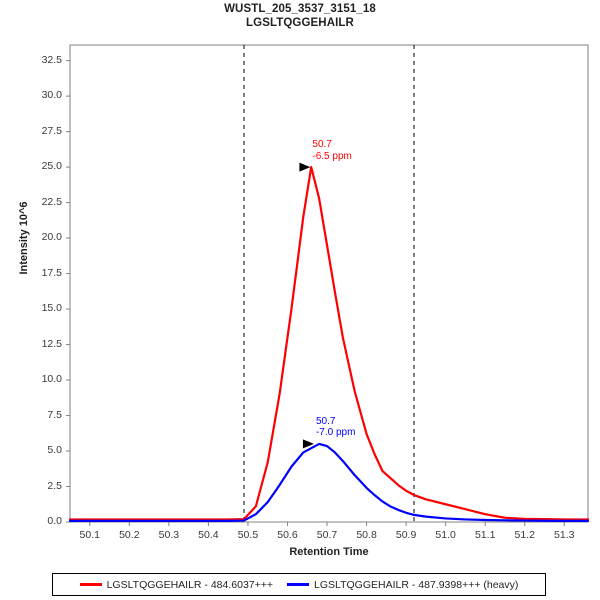  Describe the element at coordinates (485, 535) in the screenshot. I see `x-tick-label: 51.1` at that location.